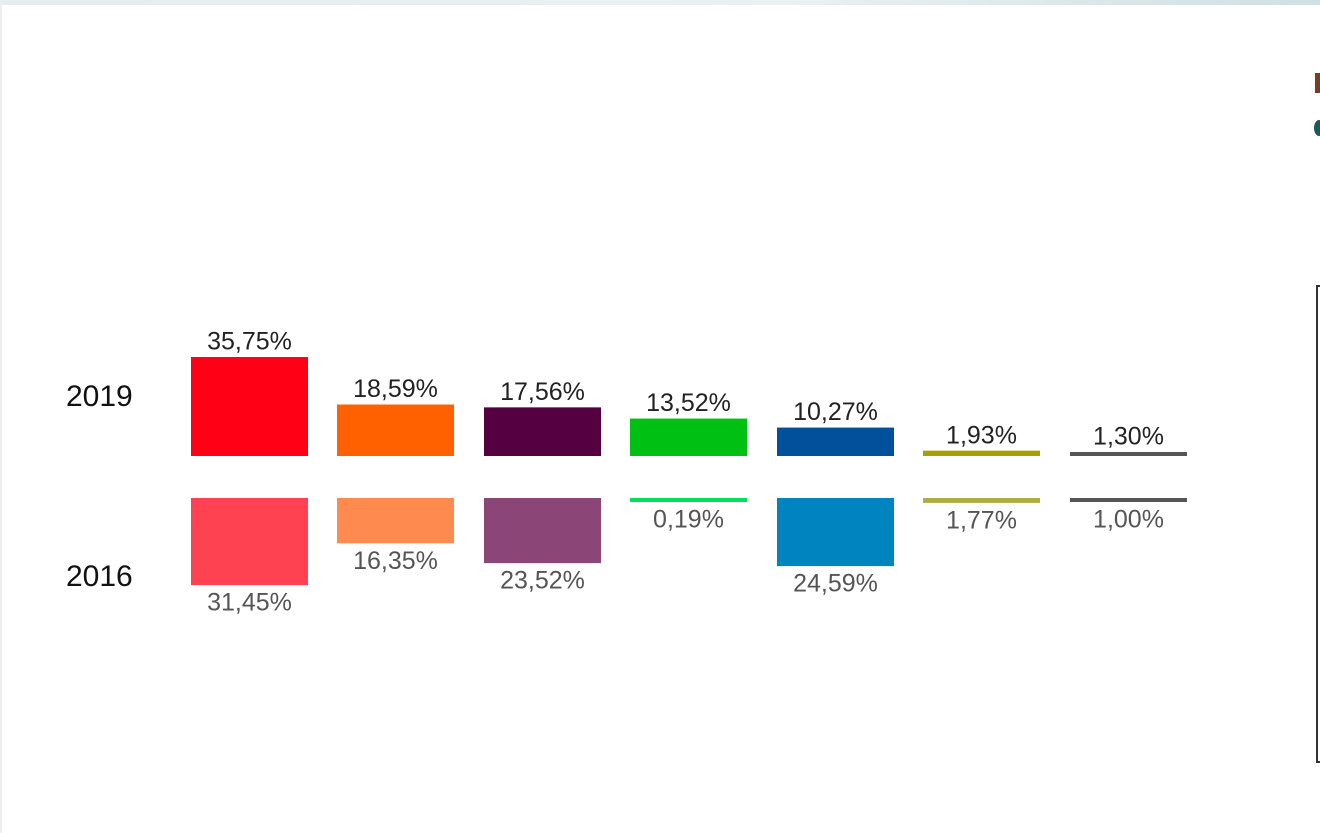 This screenshot has height=833, width=1320. I want to click on year-label-2016: 2016, so click(99, 576).